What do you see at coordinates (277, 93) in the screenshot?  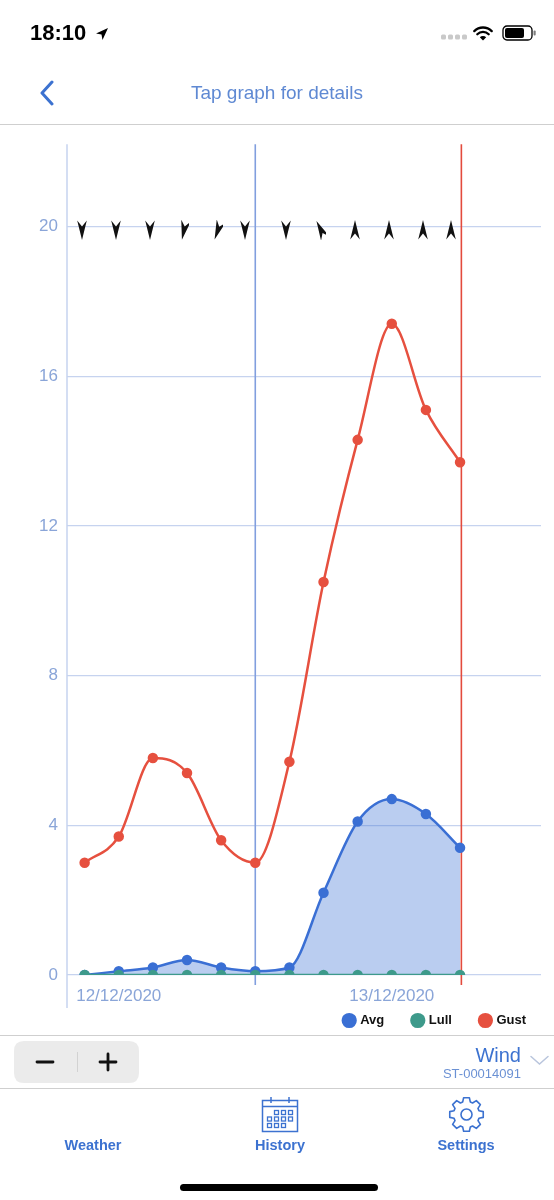 I see `chart-title: Tap graph for details` at bounding box center [277, 93].